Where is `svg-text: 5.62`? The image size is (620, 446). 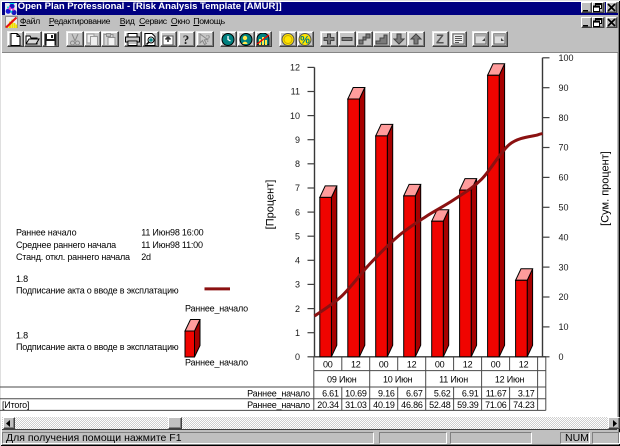
svg-text: 5.62 is located at coordinates (442, 394).